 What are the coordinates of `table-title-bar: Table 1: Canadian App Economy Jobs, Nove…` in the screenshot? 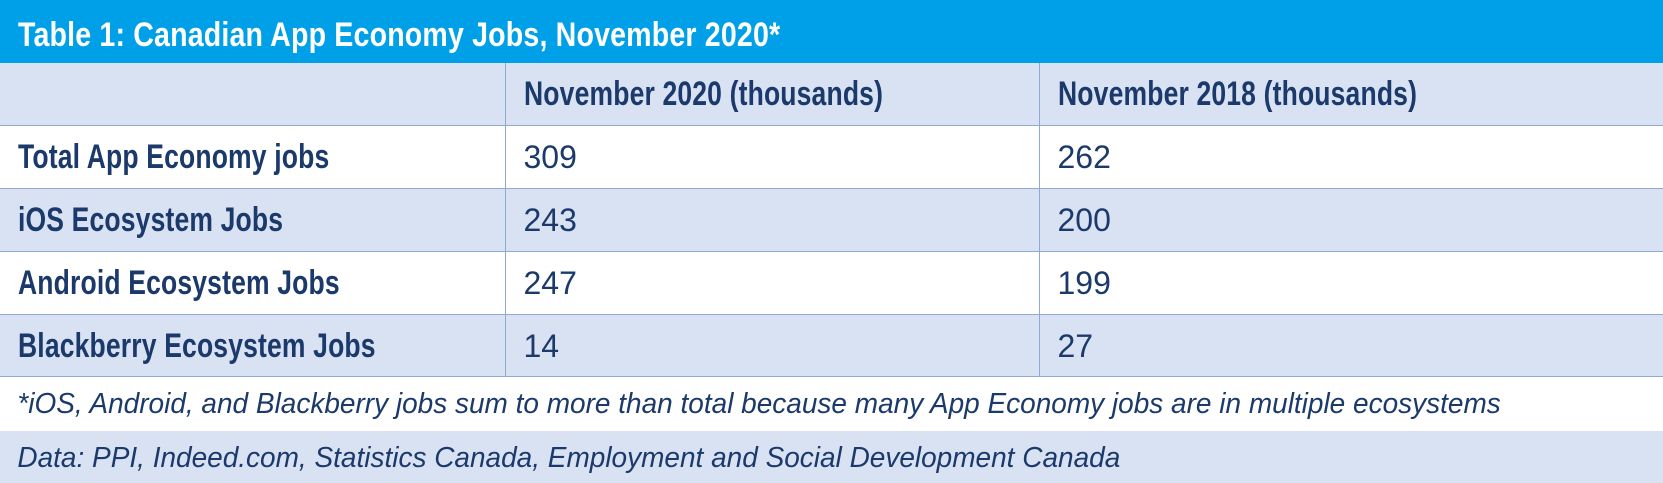 It's located at (831, 31).